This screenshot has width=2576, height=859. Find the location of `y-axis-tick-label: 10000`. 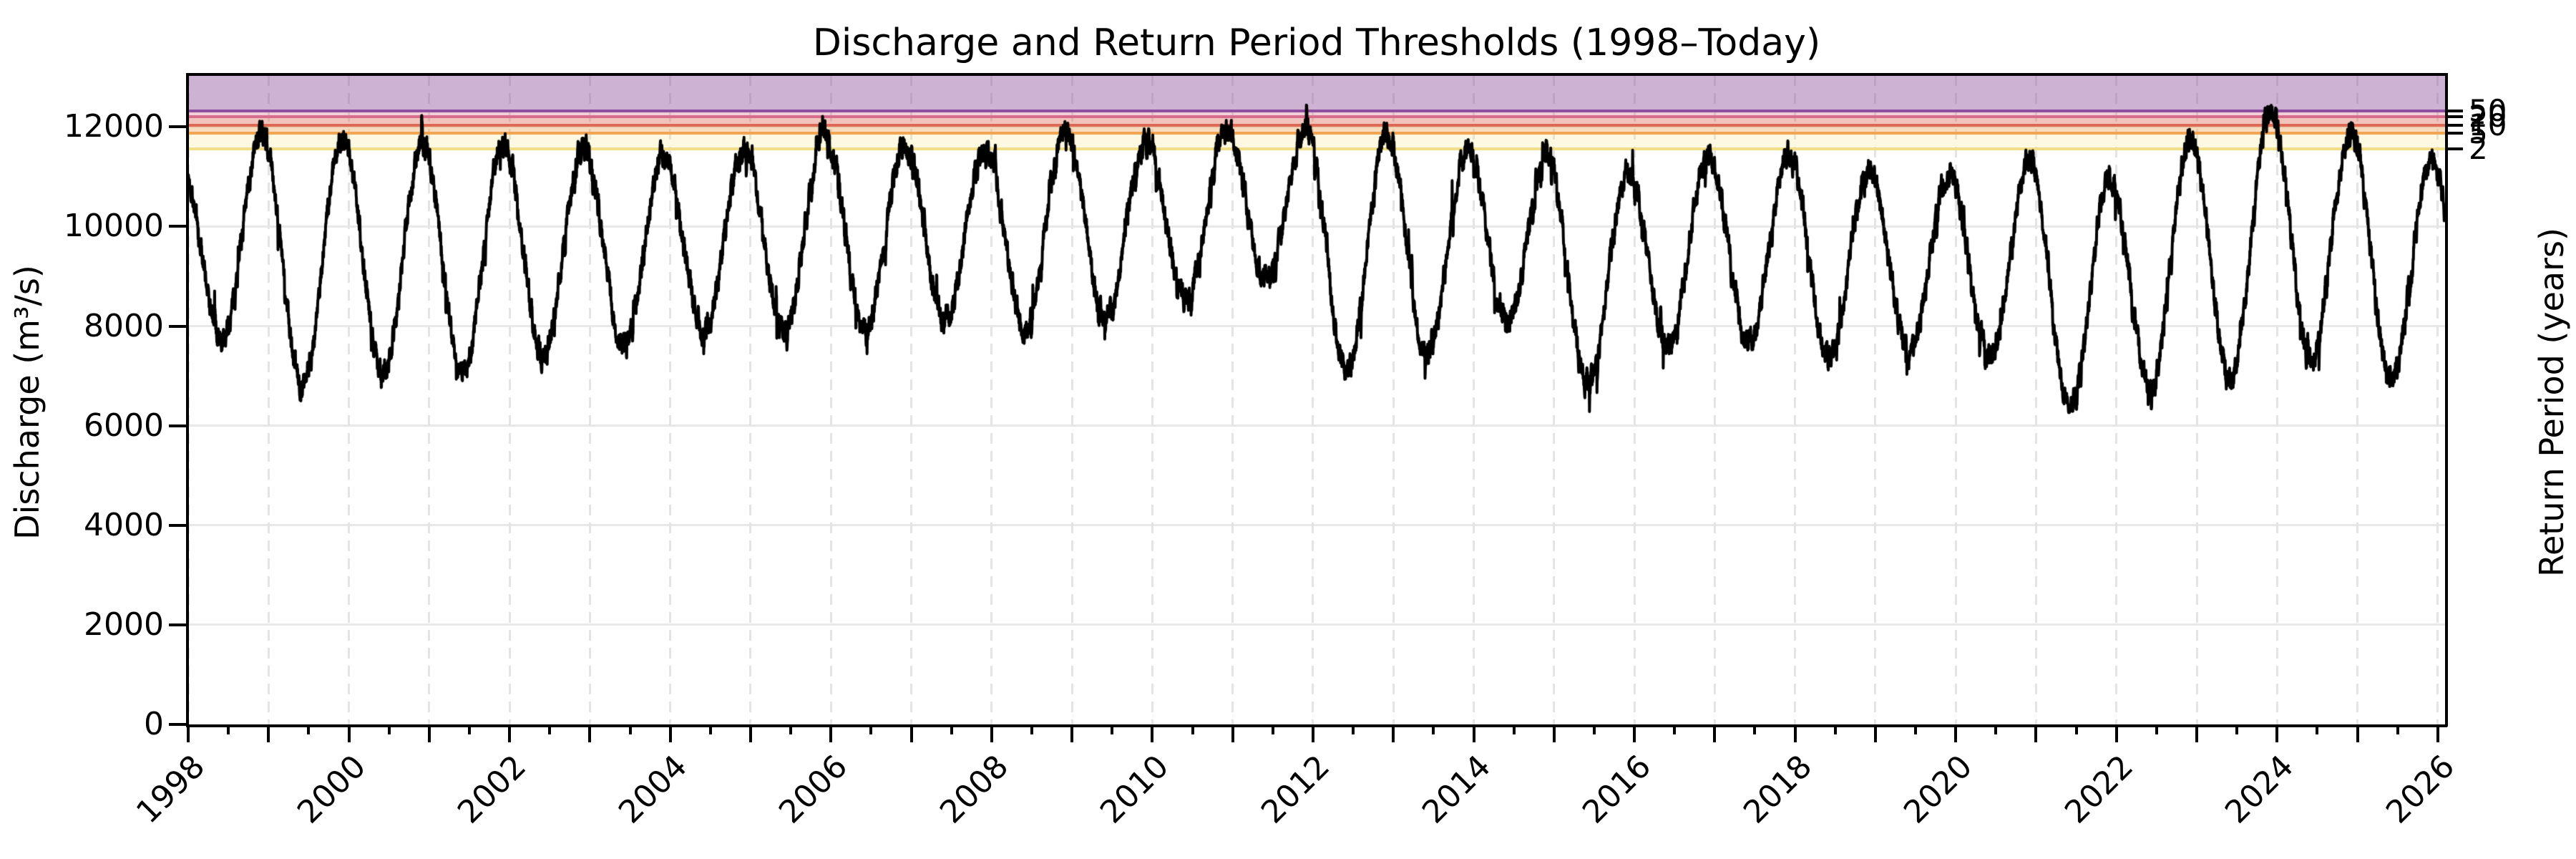

y-axis-tick-label: 10000 is located at coordinates (114, 226).